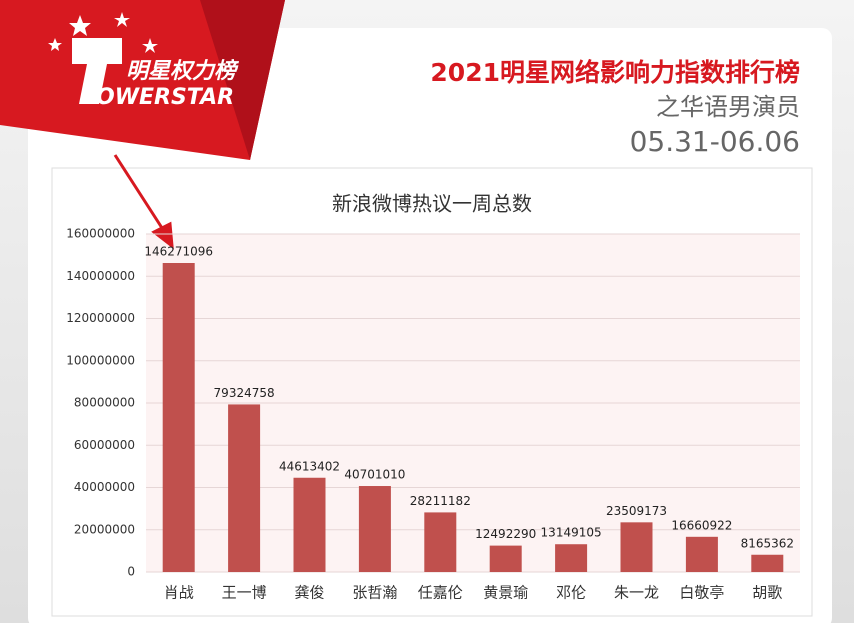 The width and height of the screenshot is (854, 623). I want to click on x-tick-label: 邓伦, so click(571, 593).